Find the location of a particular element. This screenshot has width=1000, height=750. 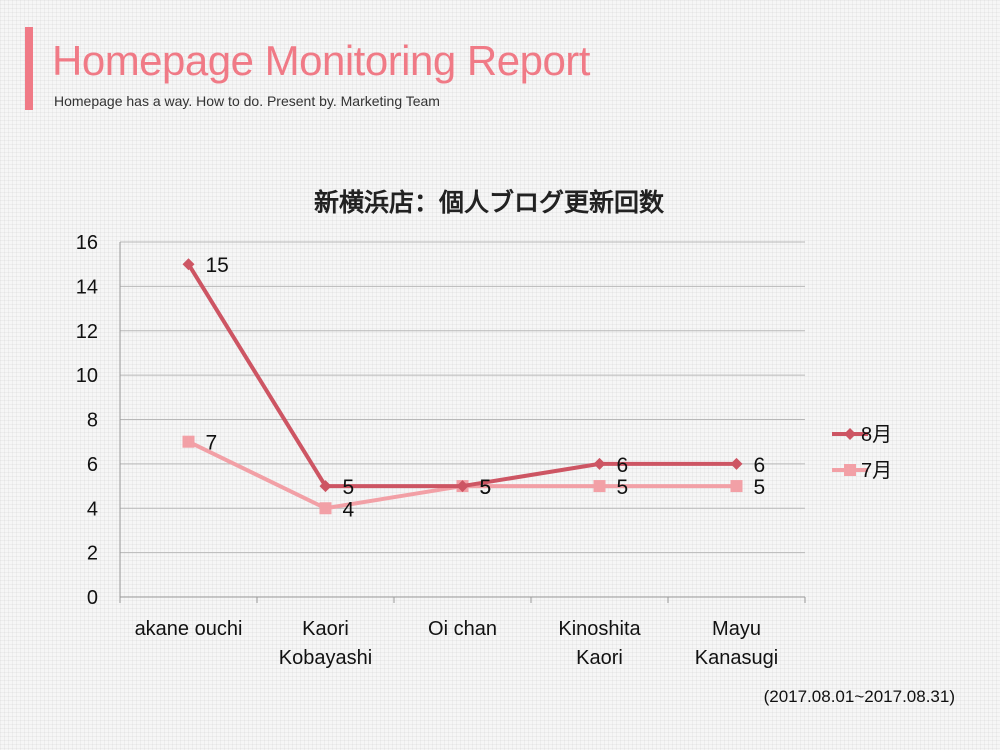

chart-title: 新横浜店：個人ブログ更新回数 is located at coordinates (489, 202).